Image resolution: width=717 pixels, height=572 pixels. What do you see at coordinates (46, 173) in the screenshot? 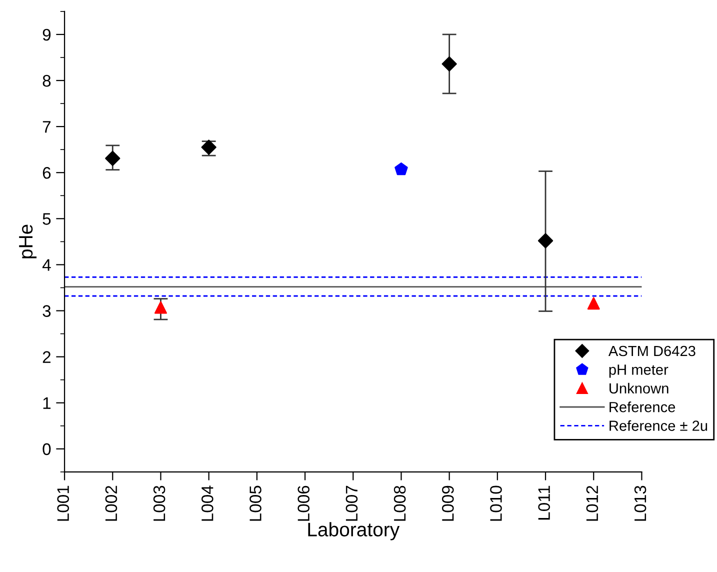
I see `y-tick-label: 6` at bounding box center [46, 173].